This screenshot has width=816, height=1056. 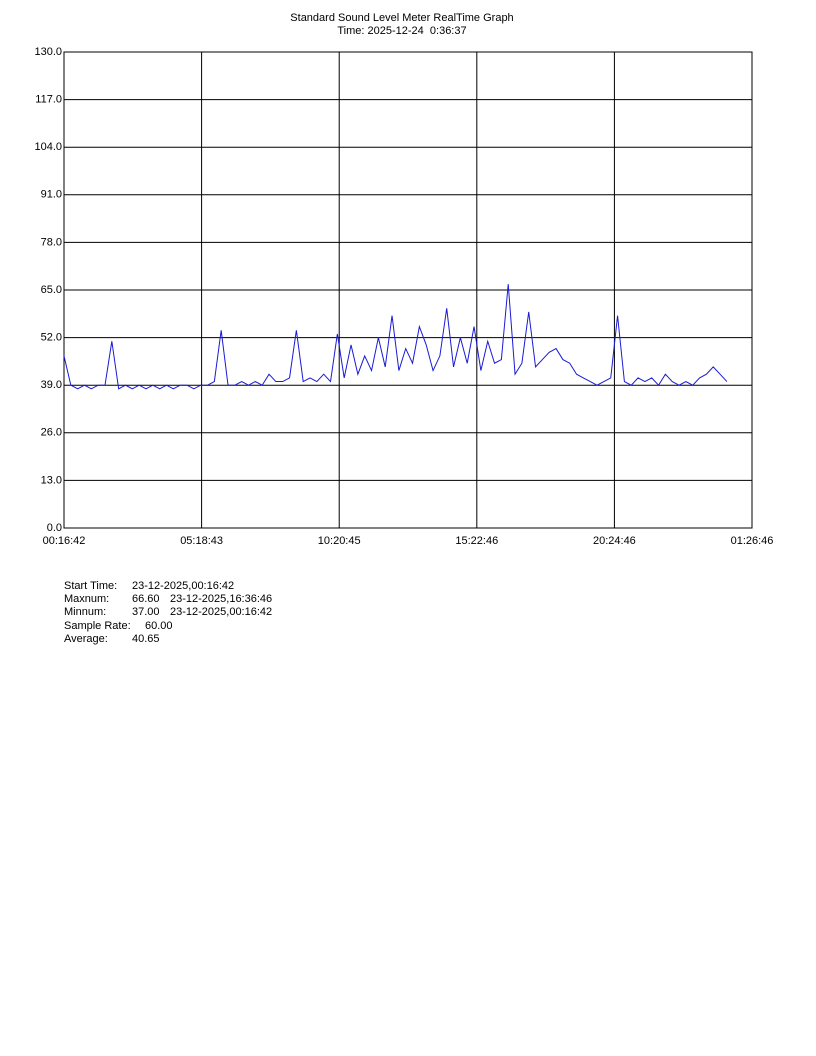 I want to click on x-tick-label: 20:24:46, so click(x=614, y=541).